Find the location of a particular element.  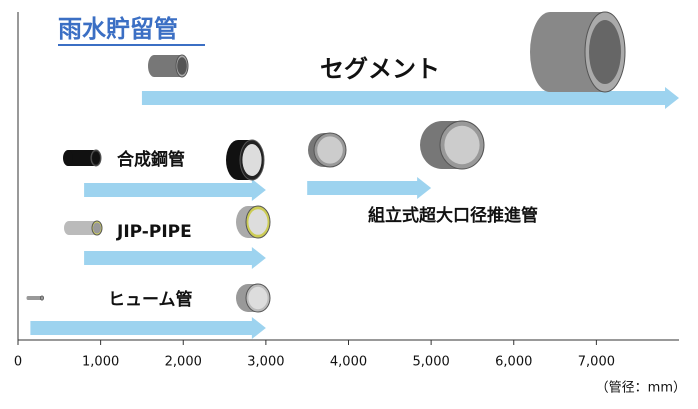

x-tick-label: 6,000 is located at coordinates (513, 362).